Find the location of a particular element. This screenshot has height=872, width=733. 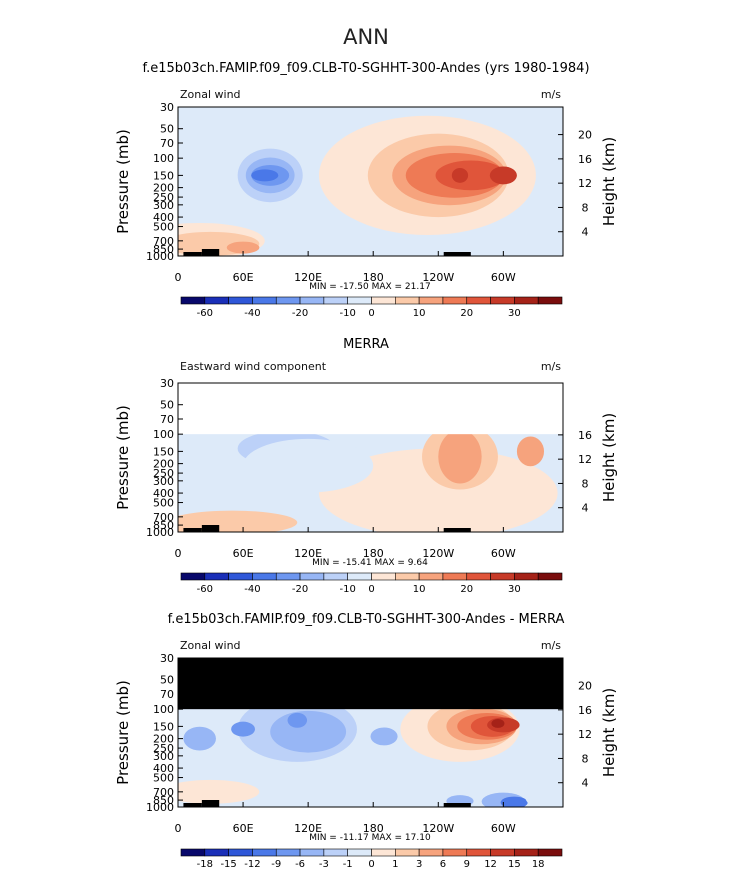

colorbar-tick-label: 18 is located at coordinates (538, 864).